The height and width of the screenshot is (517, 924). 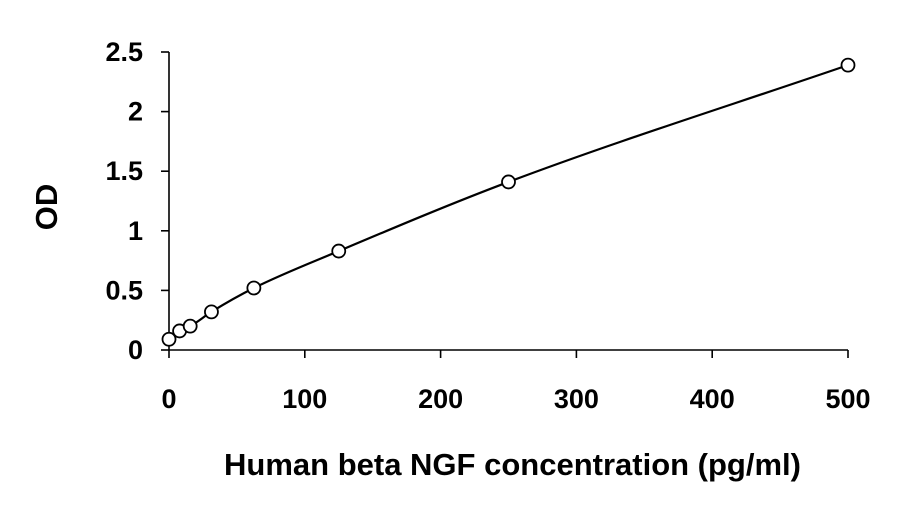 I want to click on x-axis-title: Human beta NGF concentration (pg/ml), so click(x=512, y=464).